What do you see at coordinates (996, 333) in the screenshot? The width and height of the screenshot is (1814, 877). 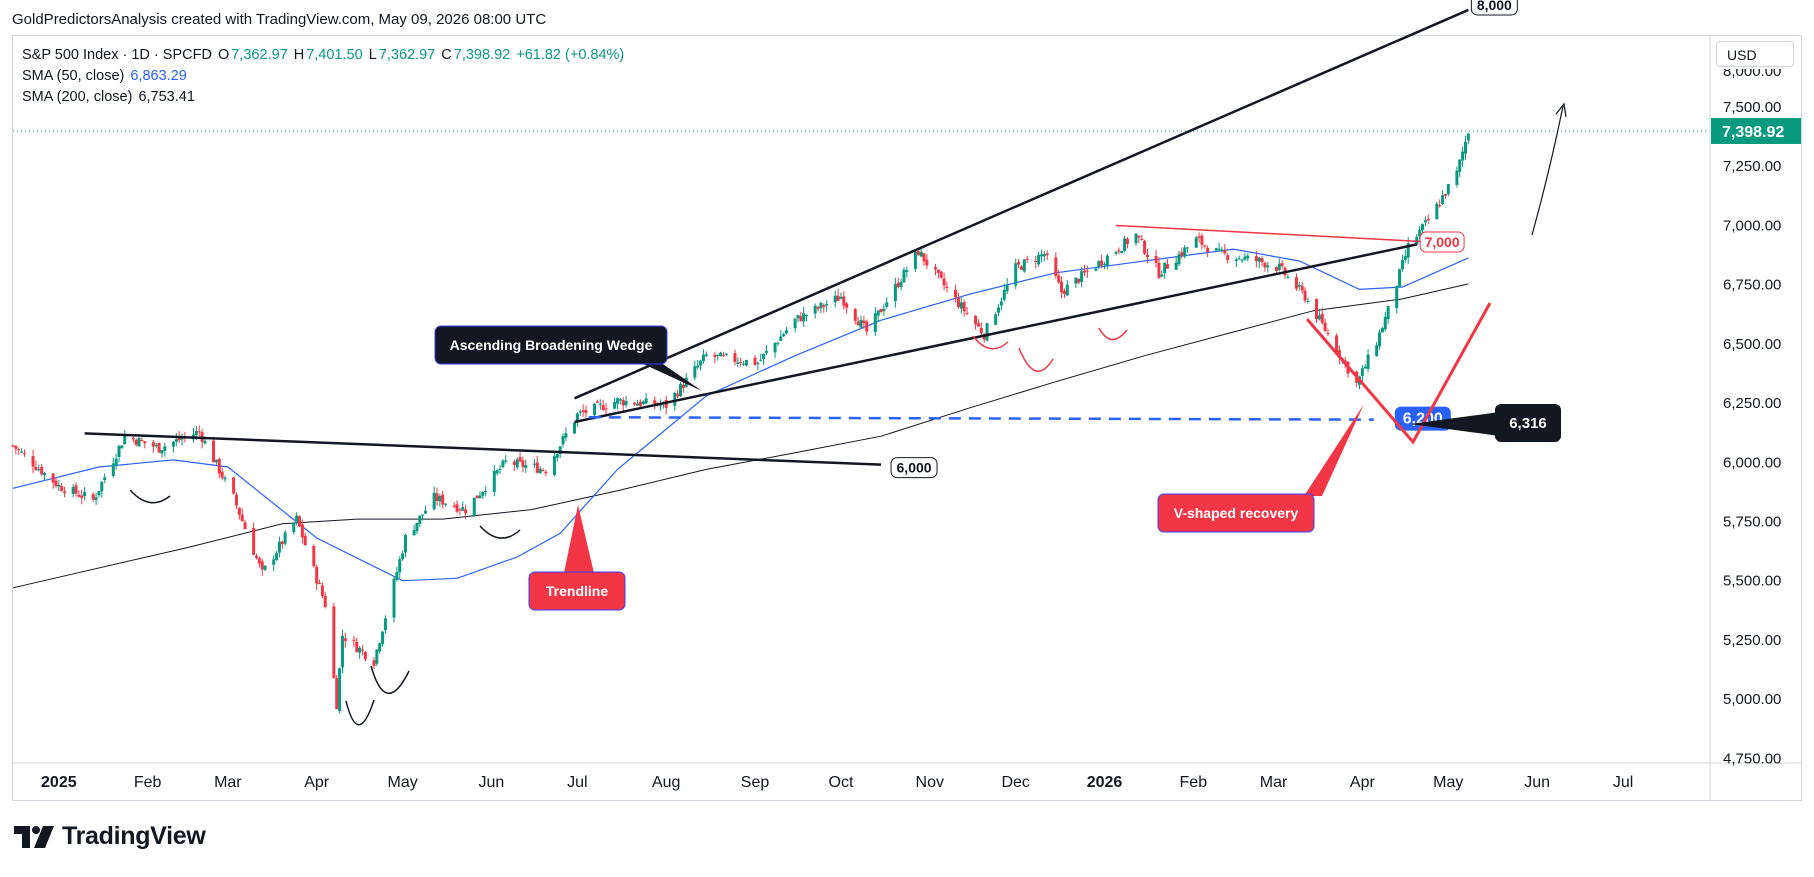 I see `wedge-lower-line` at bounding box center [996, 333].